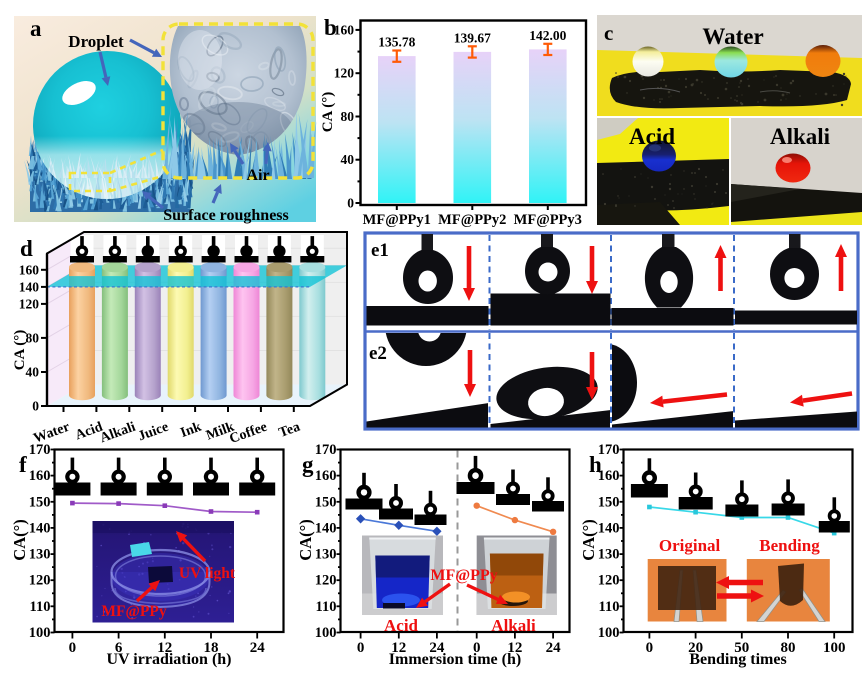  I want to click on svg-text: Tea, so click(289, 430).